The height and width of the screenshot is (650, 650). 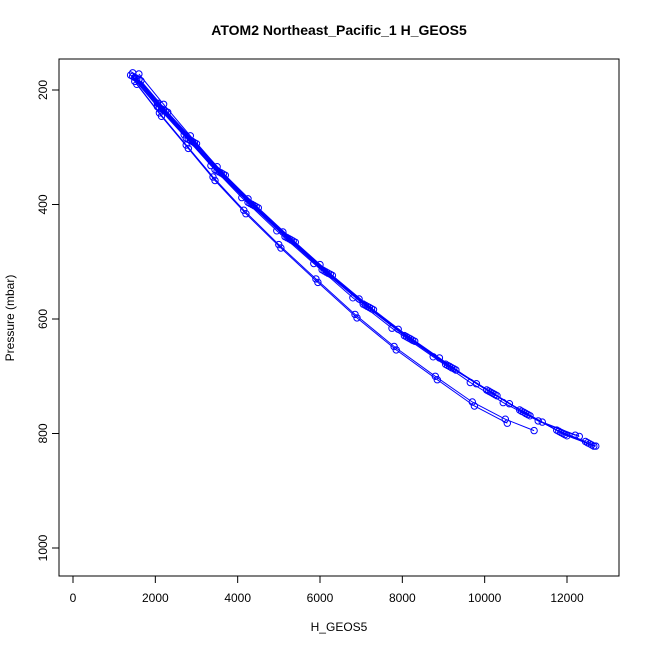 What do you see at coordinates (237, 598) in the screenshot?
I see `x-tick-label: 4000` at bounding box center [237, 598].